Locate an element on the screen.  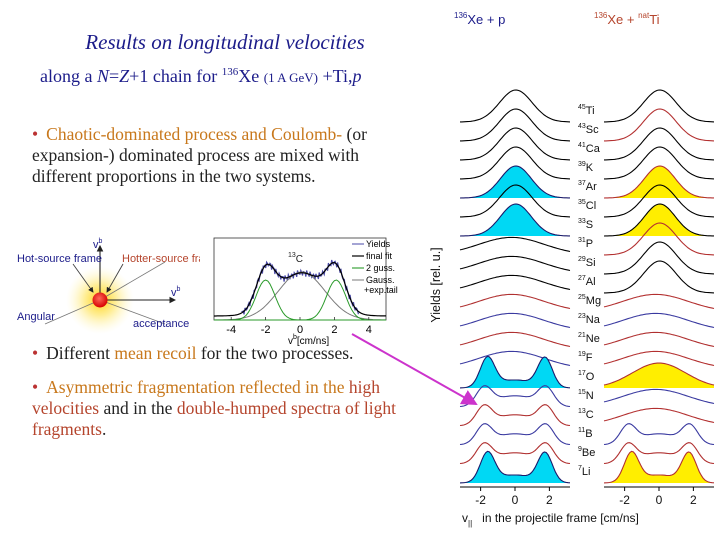
hot-source-core is located at coordinates (100, 300).